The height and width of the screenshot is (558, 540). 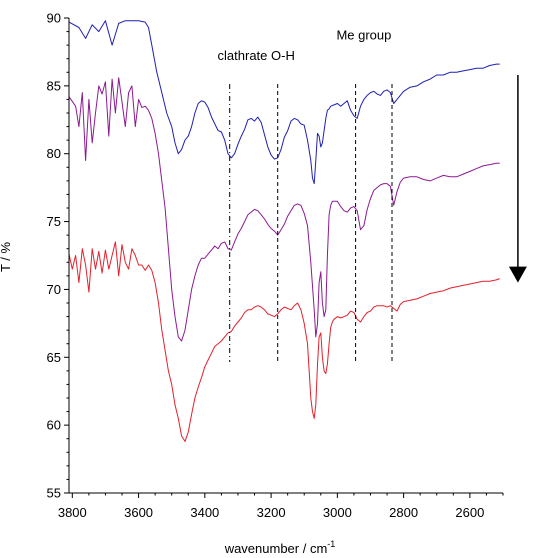 What do you see at coordinates (204, 512) in the screenshot?
I see `x-tick-label-3400: 3400` at bounding box center [204, 512].